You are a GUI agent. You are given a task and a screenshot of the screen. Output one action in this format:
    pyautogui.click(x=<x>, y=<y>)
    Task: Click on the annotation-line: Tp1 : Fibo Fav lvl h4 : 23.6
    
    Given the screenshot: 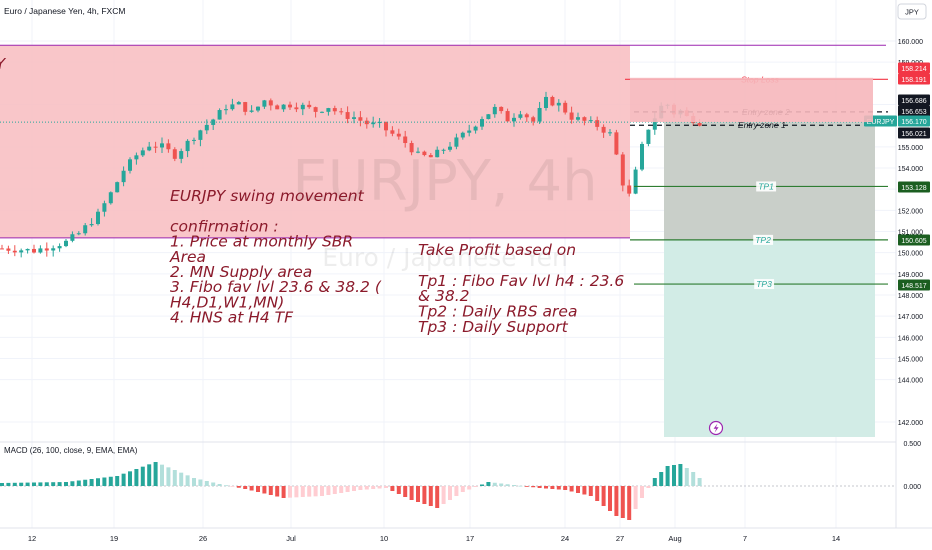 What is the action you would take?
    pyautogui.click(x=521, y=281)
    